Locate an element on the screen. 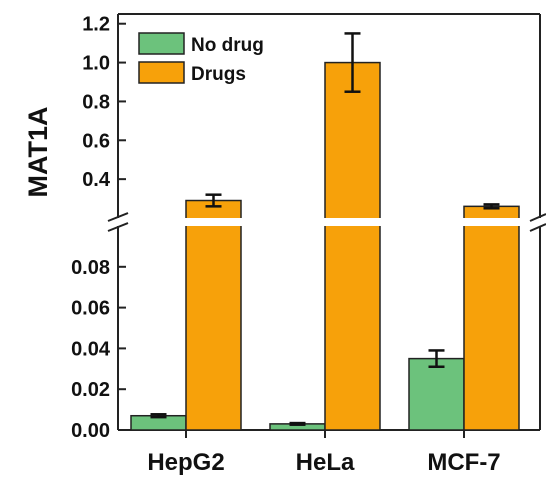 Image resolution: width=546 pixels, height=486 pixels. legend-label-no-drug: No drug is located at coordinates (227, 45).